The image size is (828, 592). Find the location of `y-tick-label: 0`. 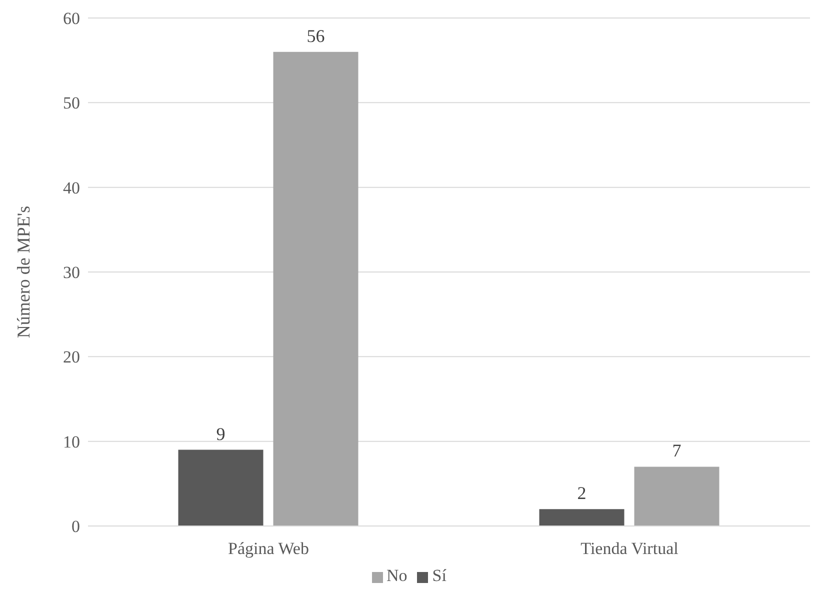

y-tick-label: 0 is located at coordinates (76, 526).